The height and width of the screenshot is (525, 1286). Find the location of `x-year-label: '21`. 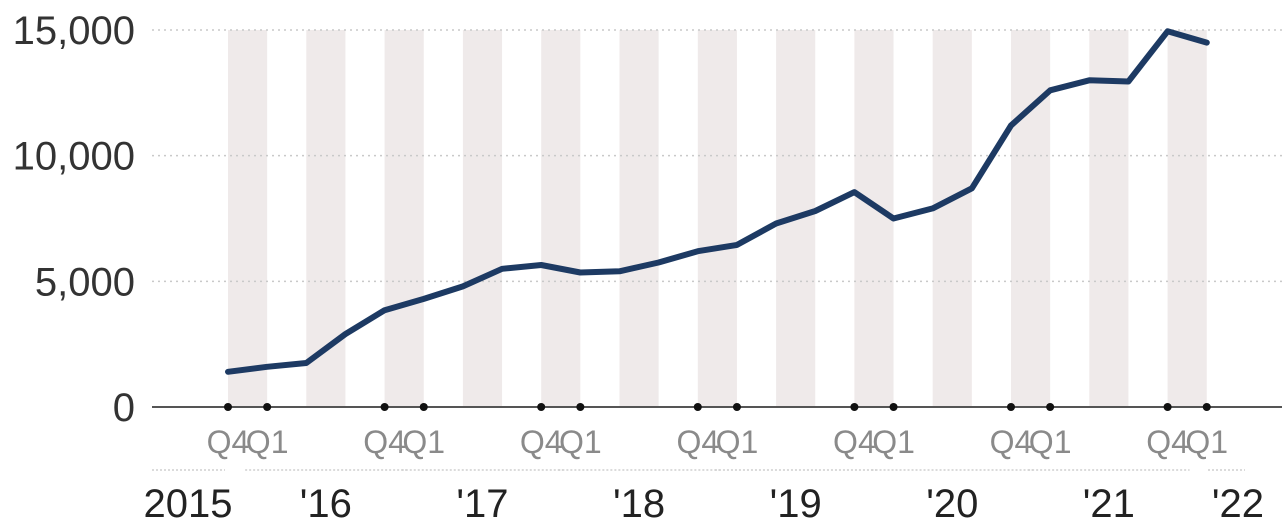

x-year-label: '21 is located at coordinates (1109, 503).